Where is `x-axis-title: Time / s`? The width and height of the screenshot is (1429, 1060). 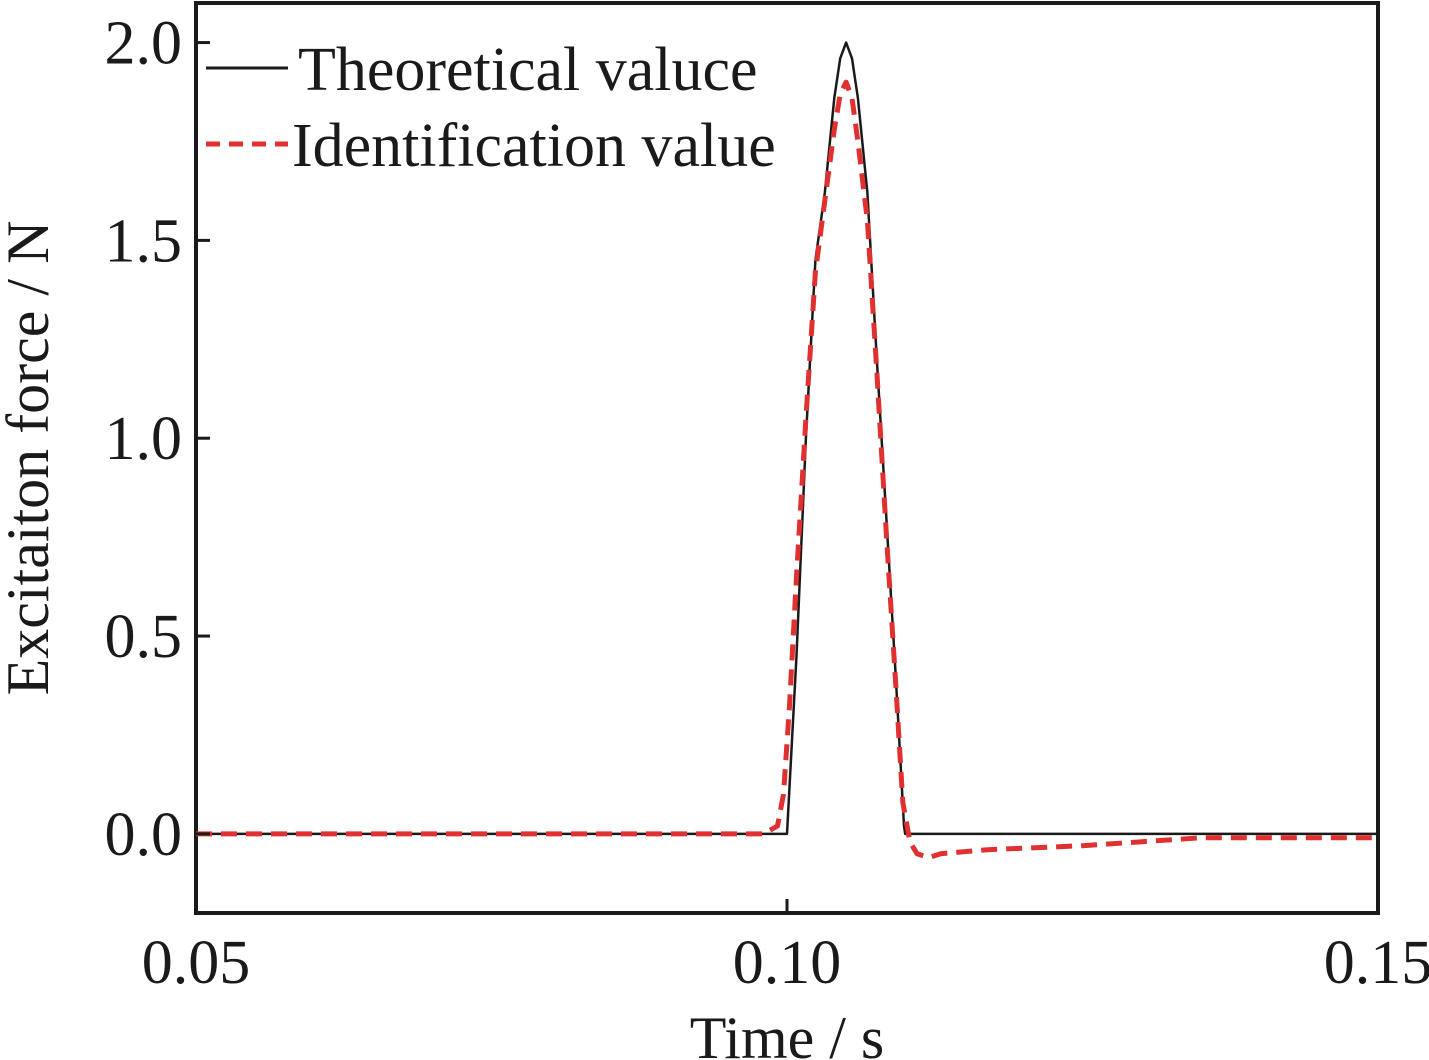 x-axis-title: Time / s is located at coordinates (787, 1032).